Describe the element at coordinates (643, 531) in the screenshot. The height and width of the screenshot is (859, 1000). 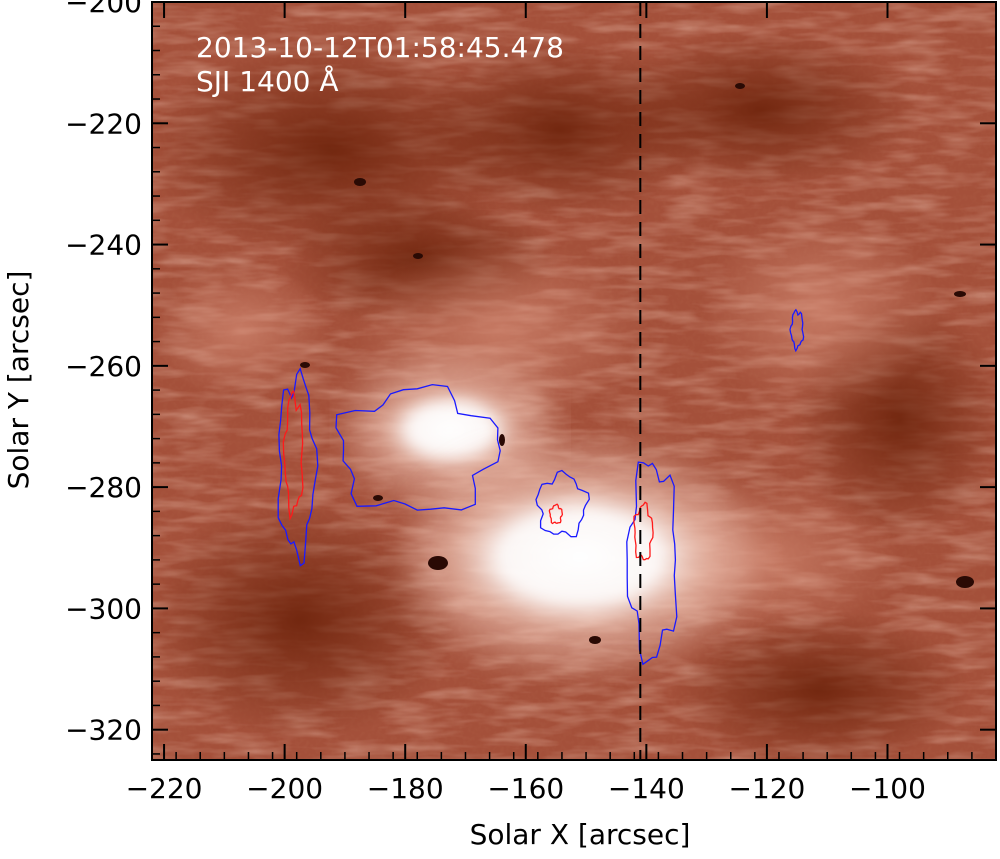
I see `contour-high-slit-kernel-core` at that location.